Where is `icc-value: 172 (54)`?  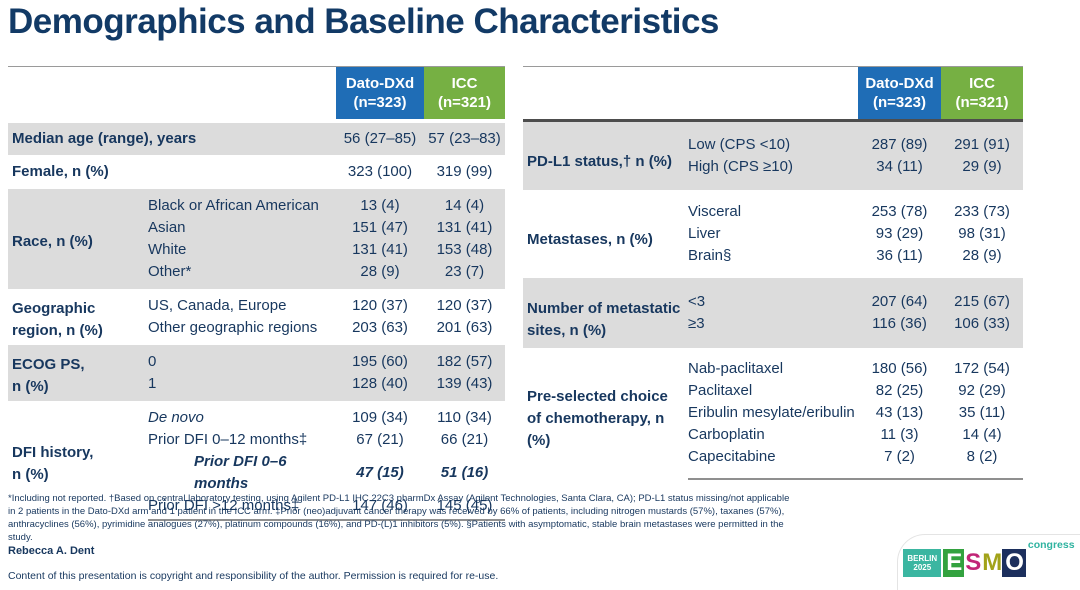 icc-value: 172 (54) is located at coordinates (982, 368).